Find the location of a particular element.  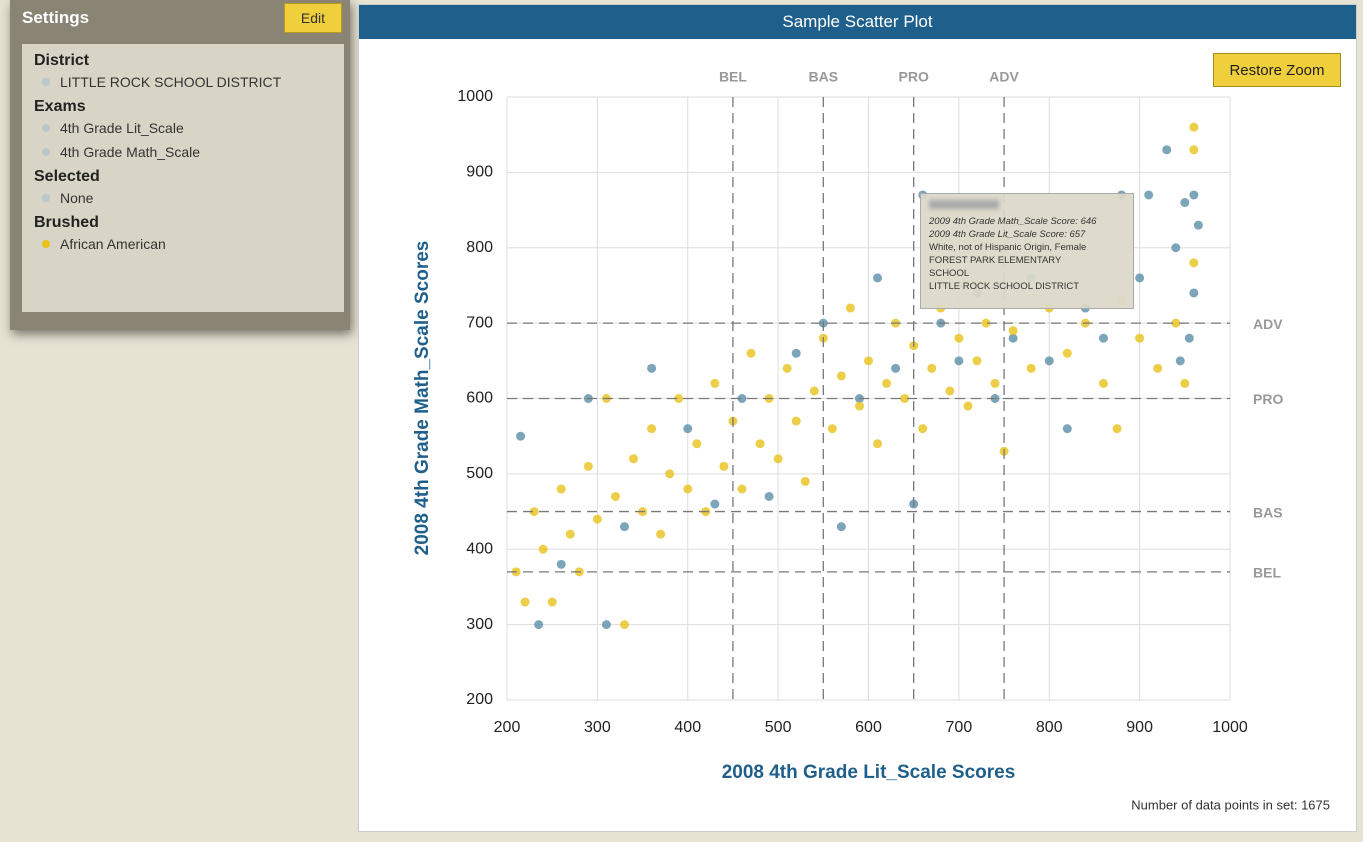

section-item: 4th Grade Math_Scale is located at coordinates (190, 152).